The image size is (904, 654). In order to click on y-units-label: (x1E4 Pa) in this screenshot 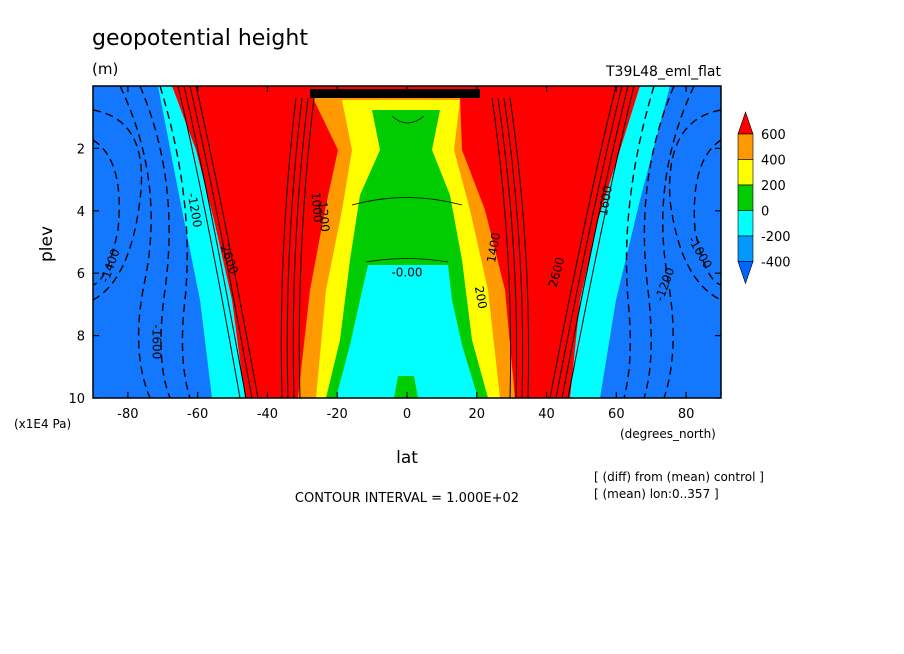, I will do `click(42, 424)`.